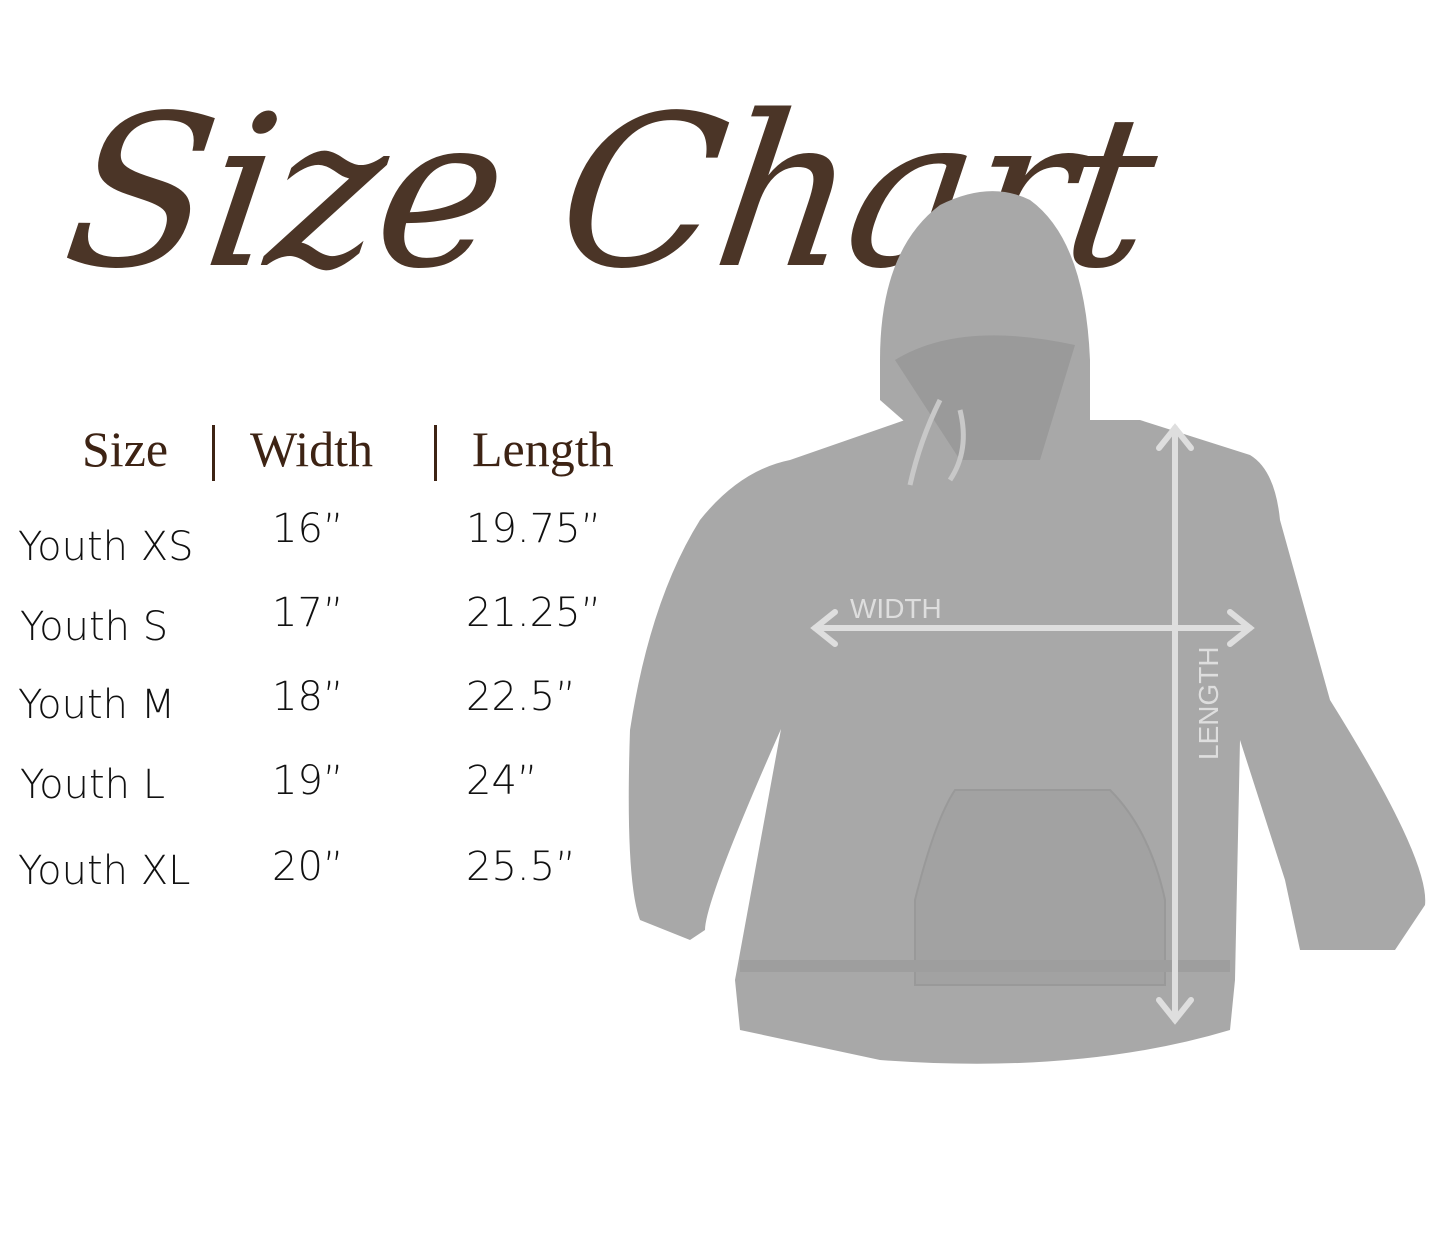  Describe the element at coordinates (543, 449) in the screenshot. I see `header-length: Length` at that location.